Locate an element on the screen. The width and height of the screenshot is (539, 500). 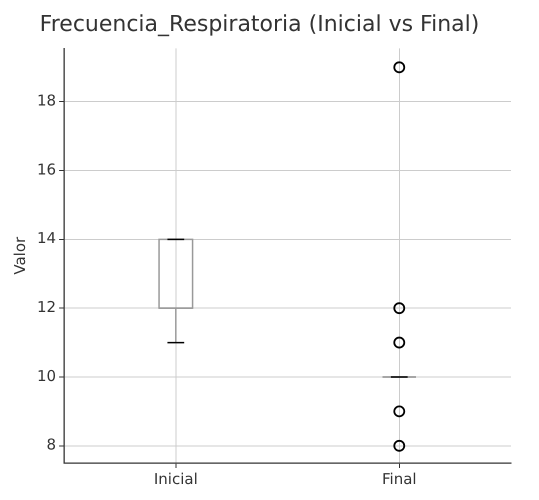
y-tick-label: 10 is located at coordinates (46, 375).